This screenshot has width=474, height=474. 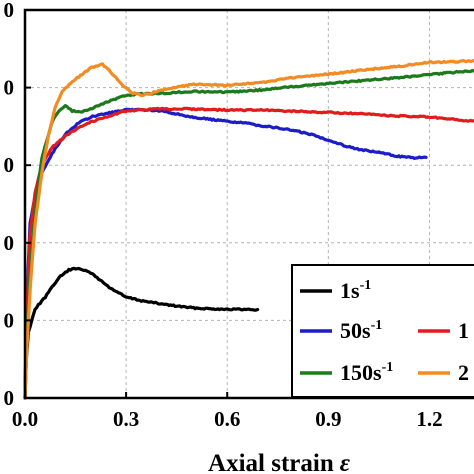 I want to click on x-tick-label: 1.2, so click(x=429, y=419).